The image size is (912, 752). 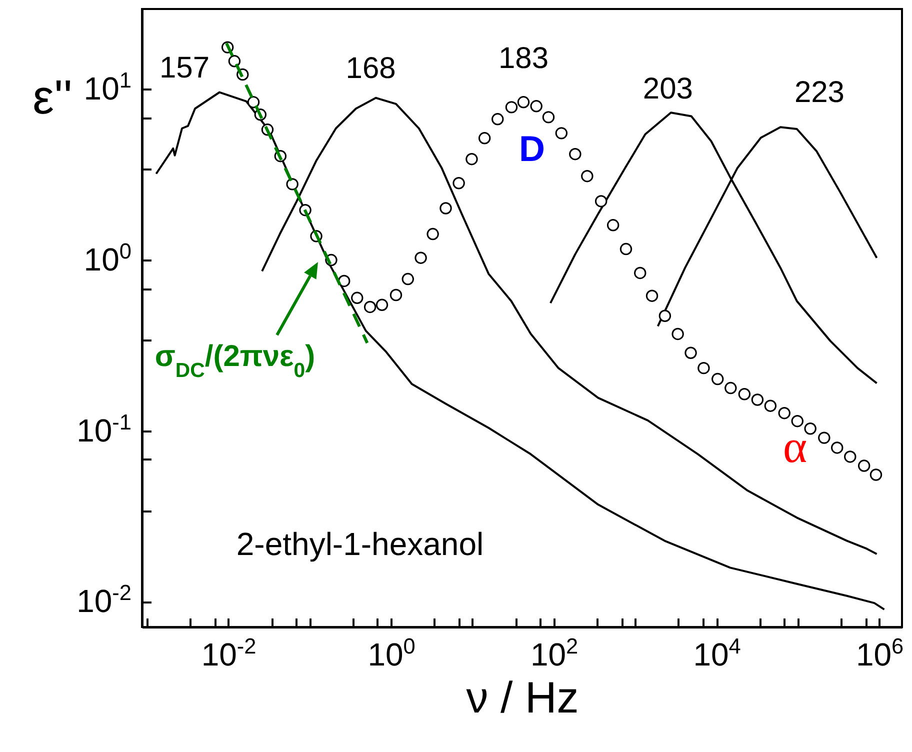 What do you see at coordinates (523, 59) in the screenshot?
I see `series-label: 183` at bounding box center [523, 59].